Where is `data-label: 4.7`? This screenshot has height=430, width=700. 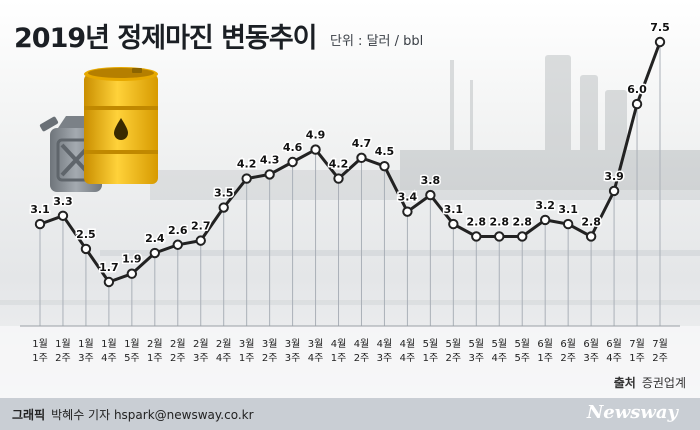
data-label: 4.7 is located at coordinates (362, 143).